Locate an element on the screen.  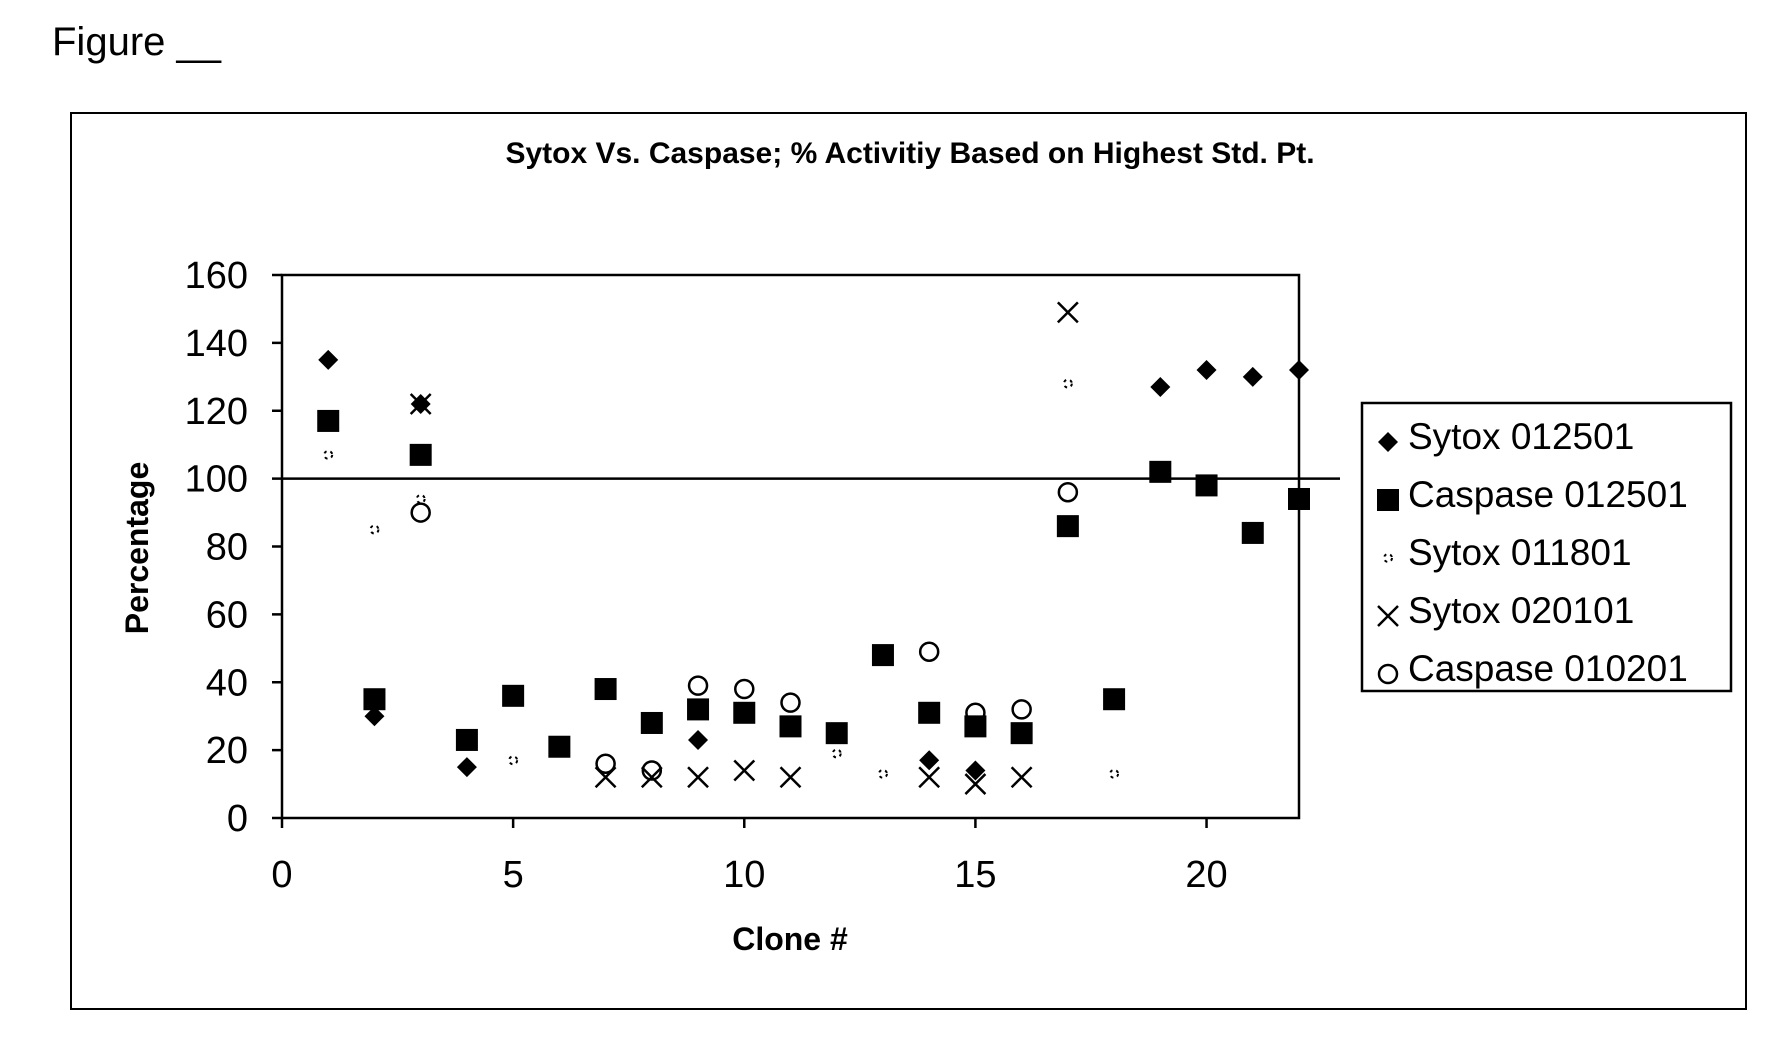
y-tick-label: 120 is located at coordinates (216, 412).